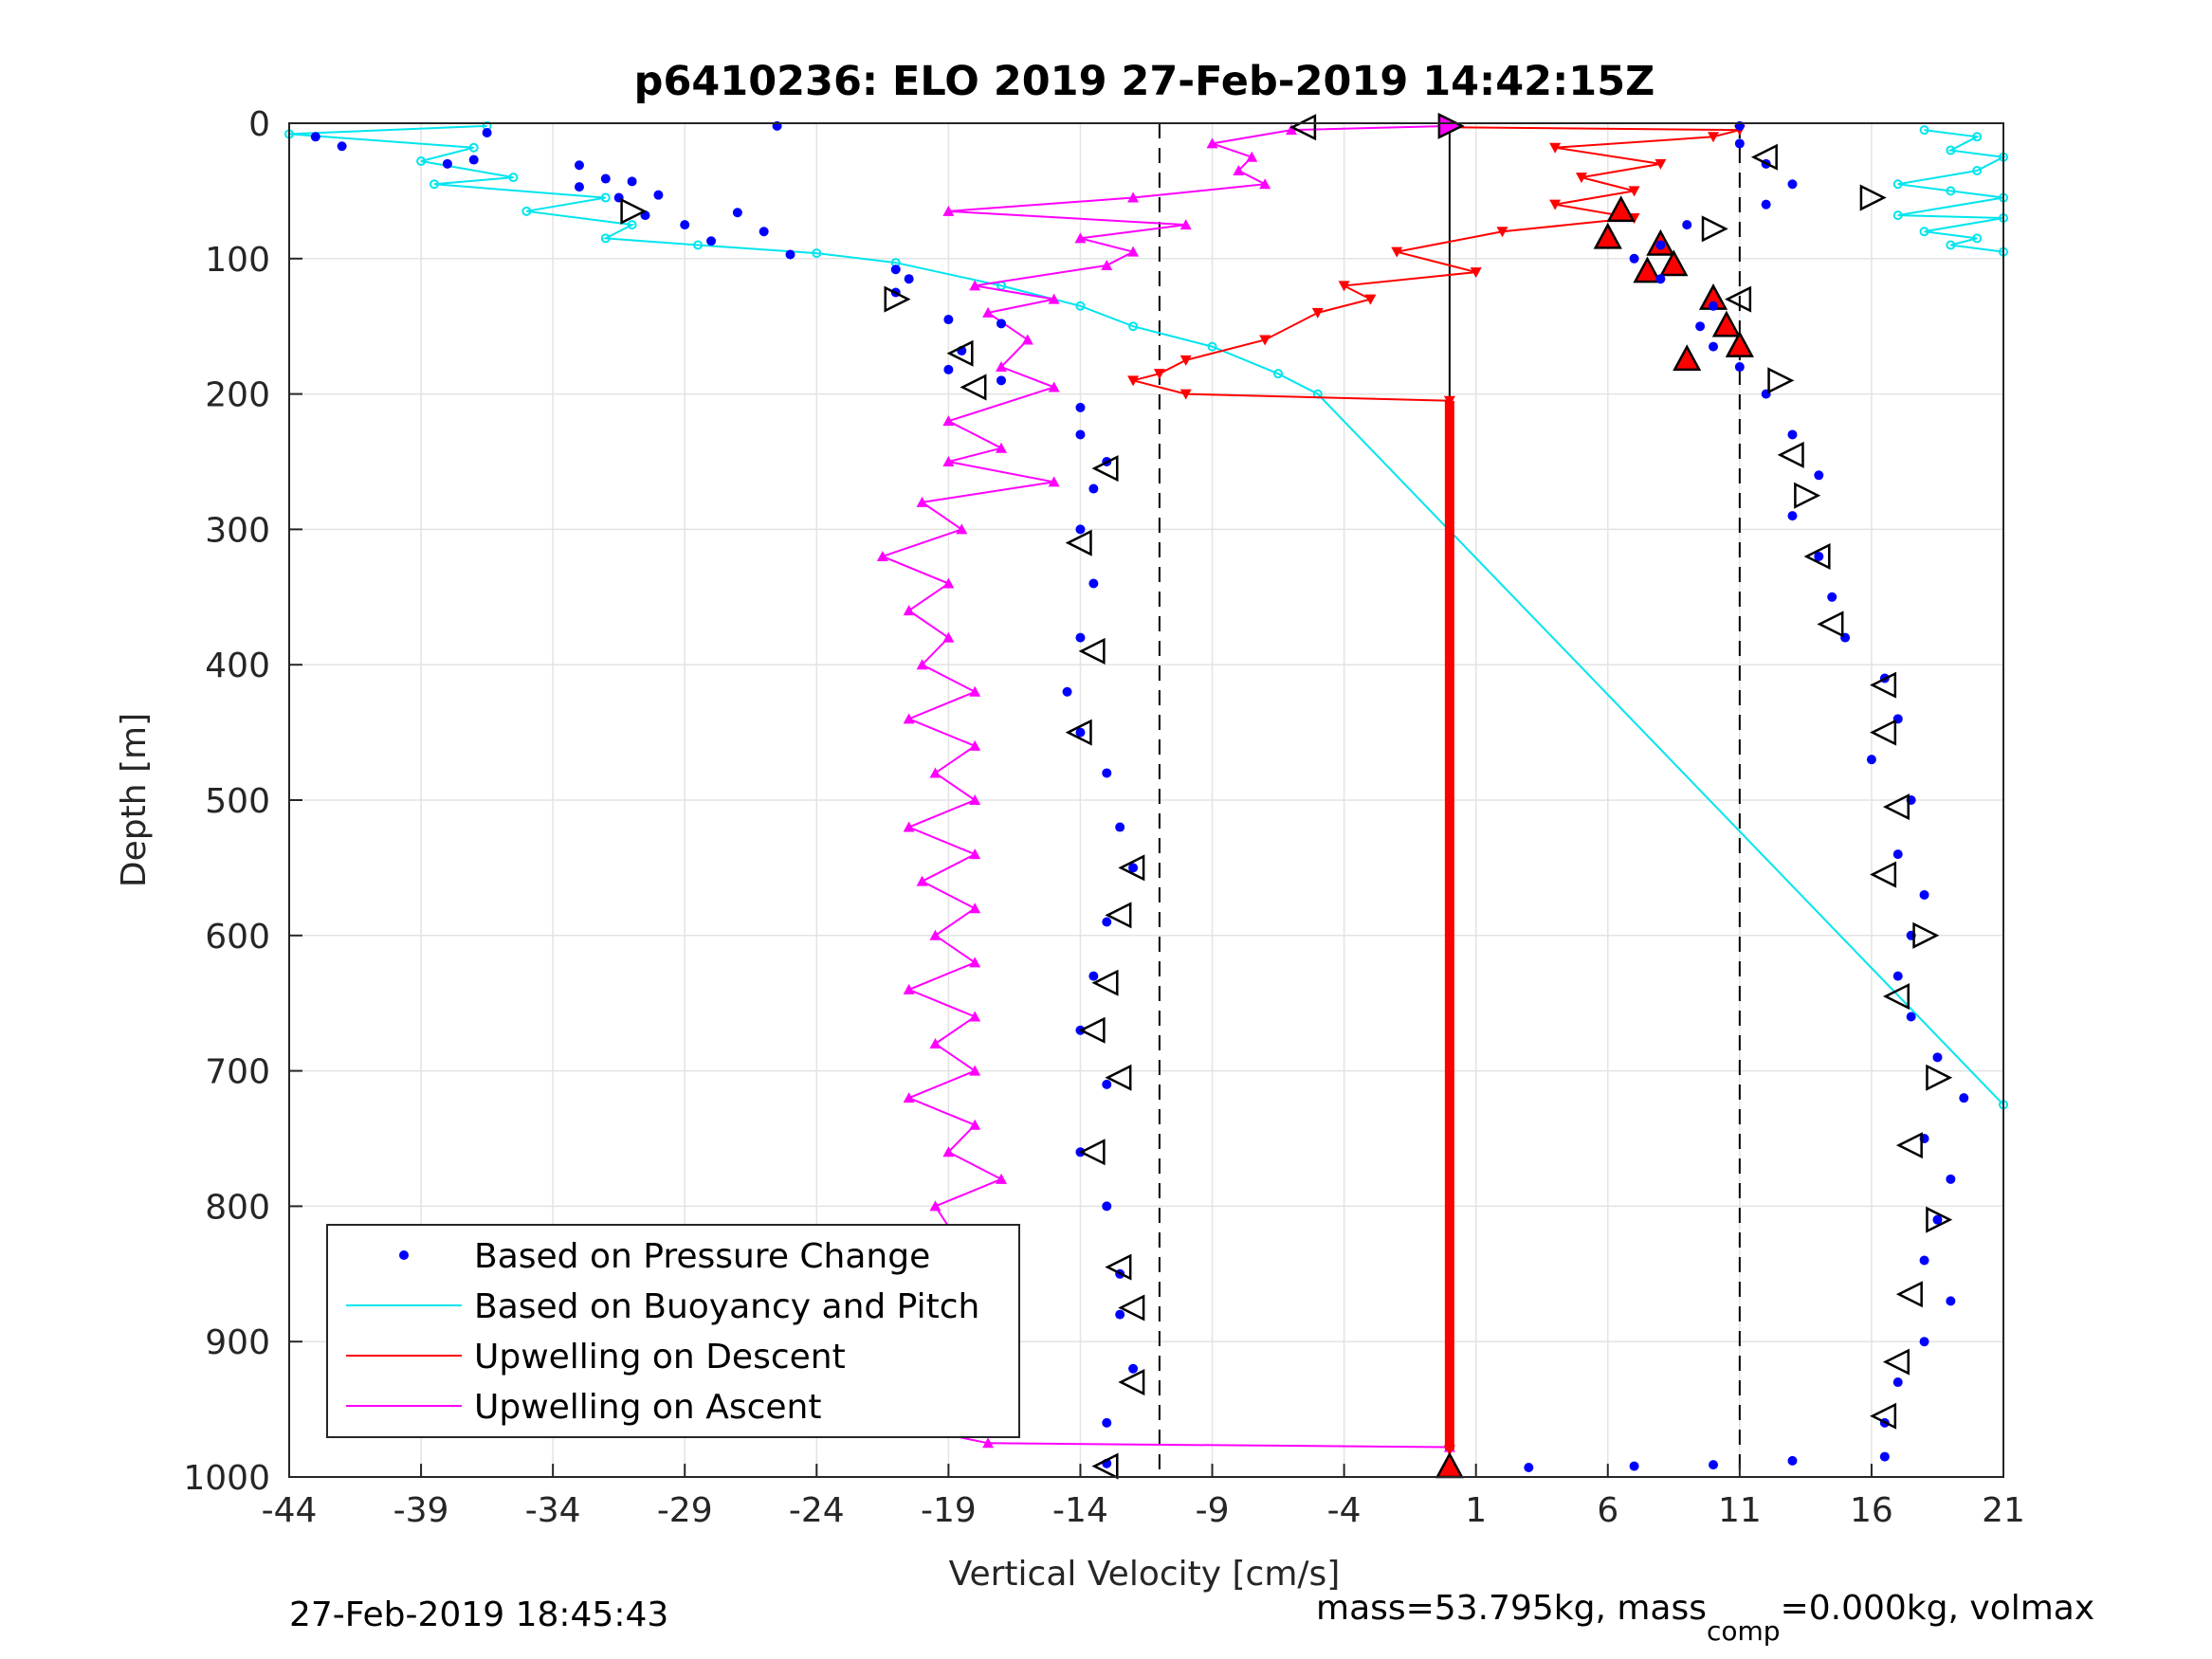 Image resolution: width=2212 pixels, height=1659 pixels. Describe the element at coordinates (660, 1357) in the screenshot. I see `legend-label: Upwelling on Descent` at that location.